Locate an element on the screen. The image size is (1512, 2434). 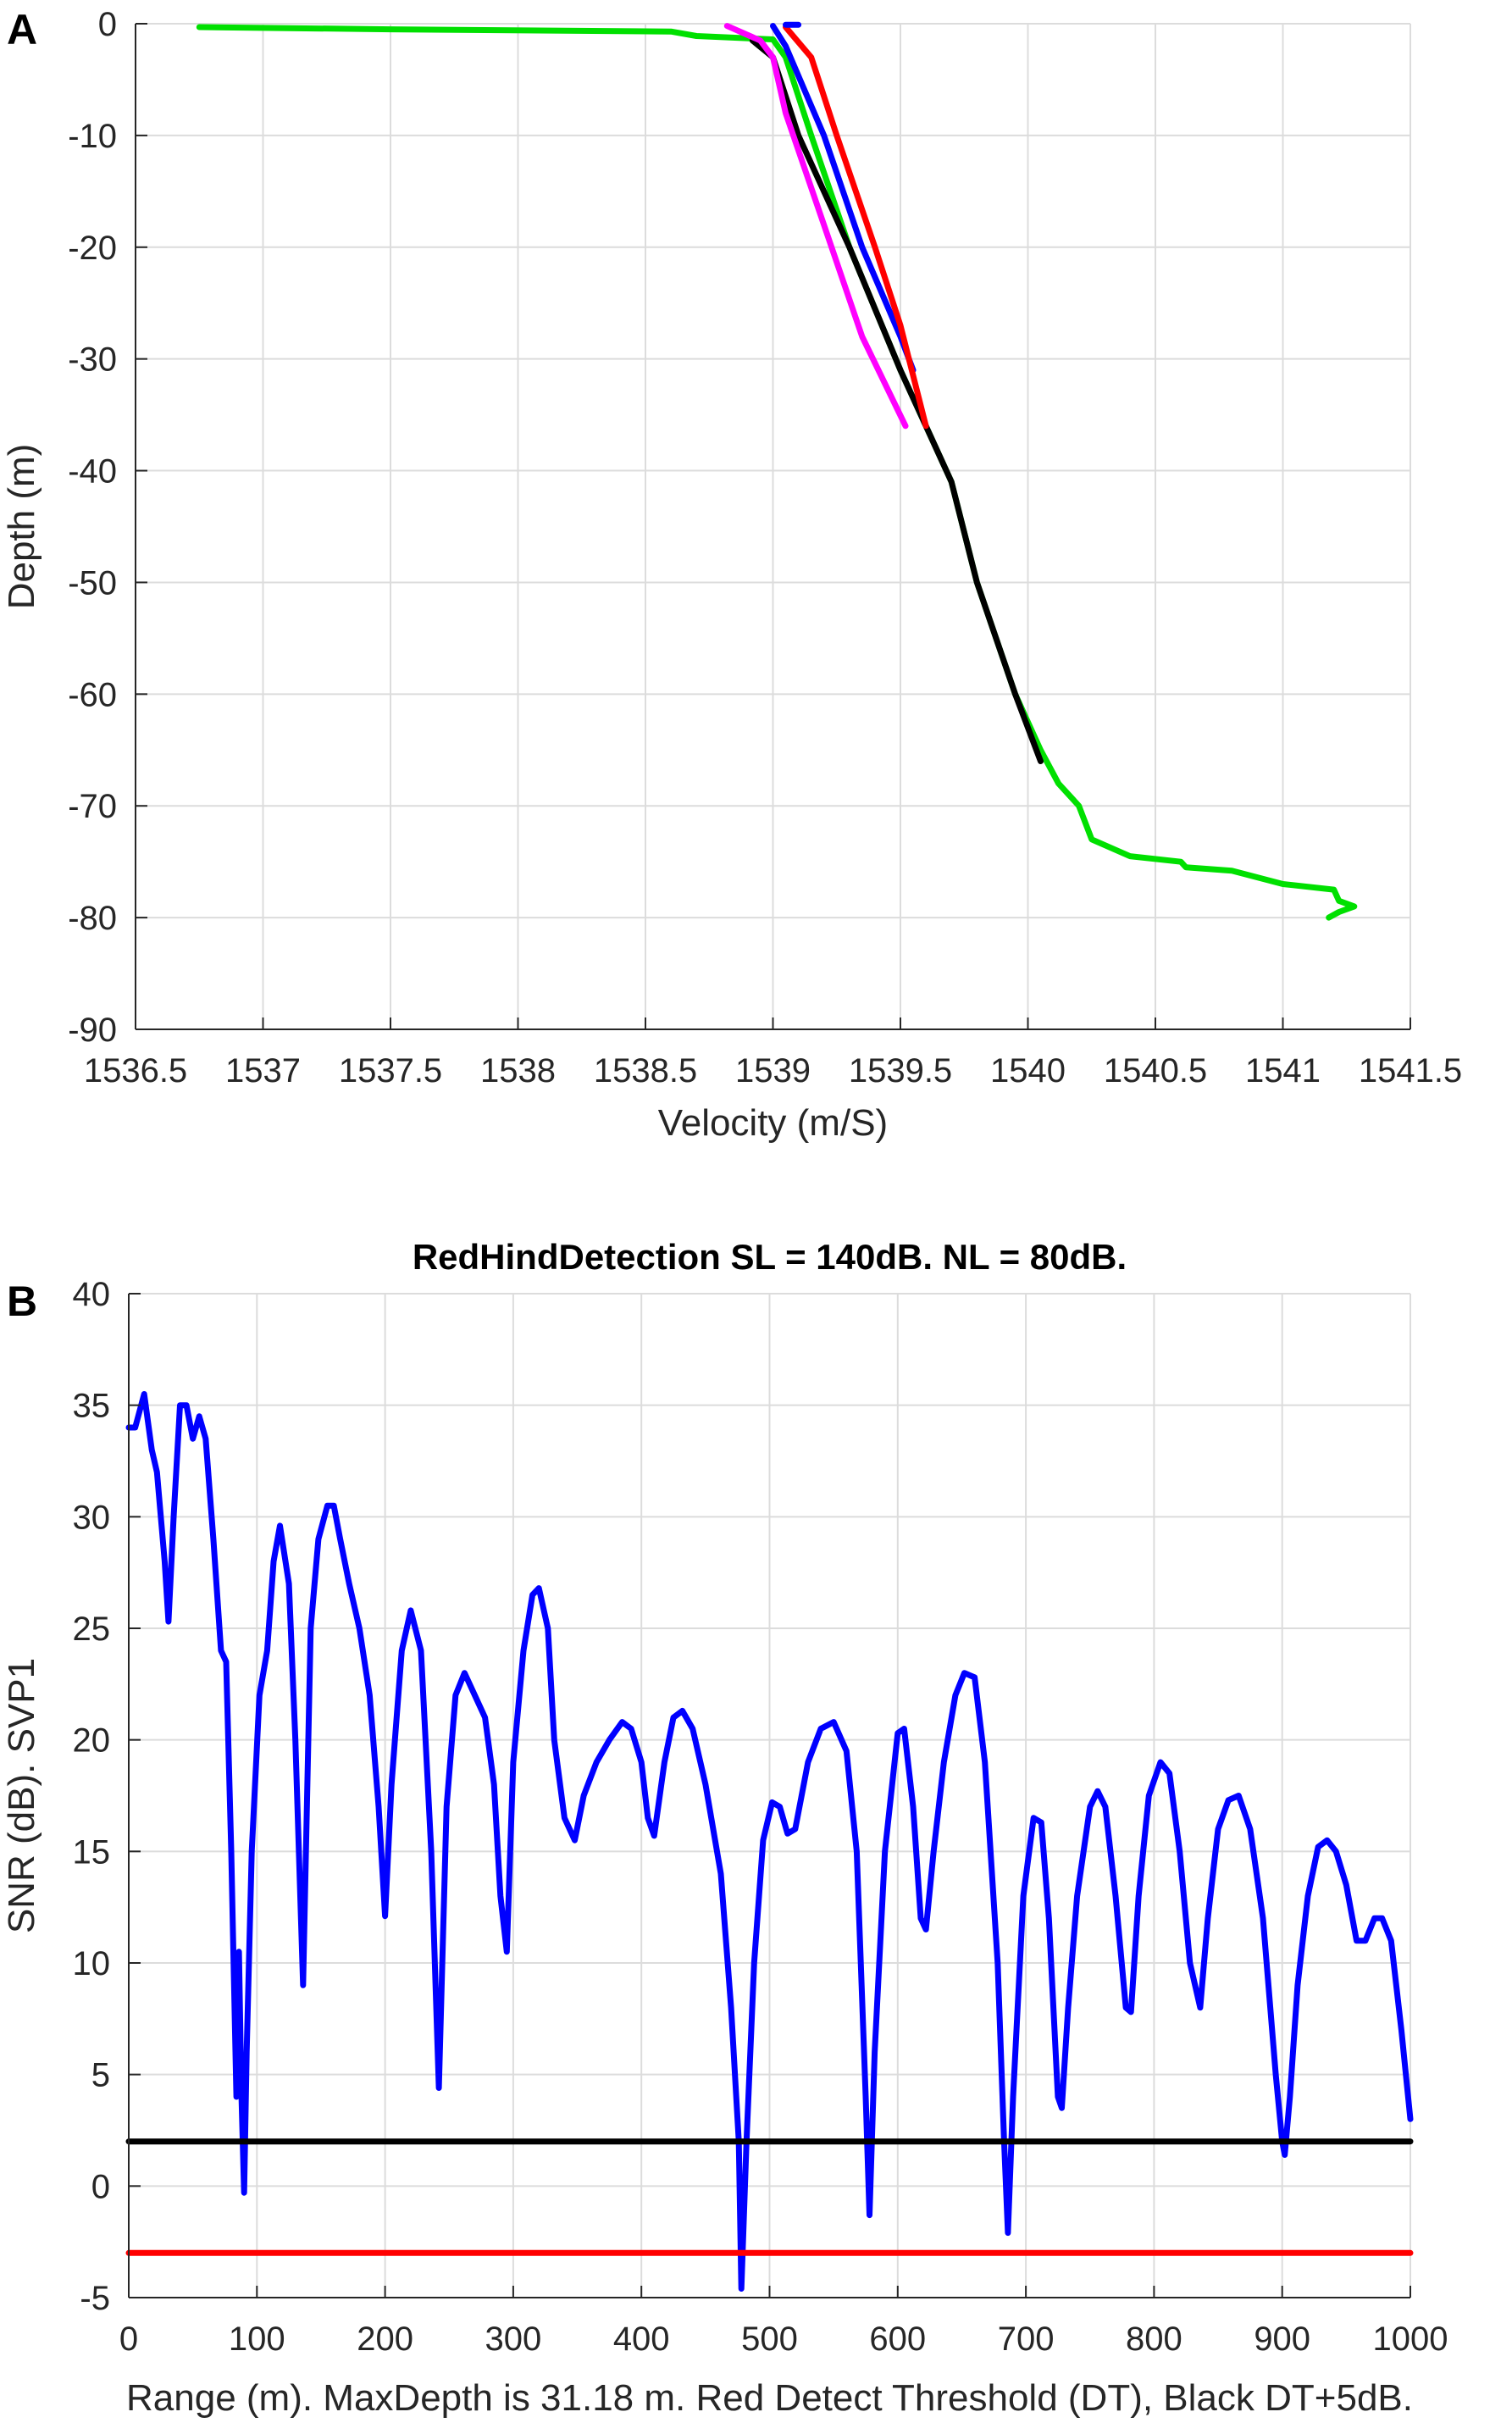
x-tick-label: 1536.5 is located at coordinates (135, 1070).